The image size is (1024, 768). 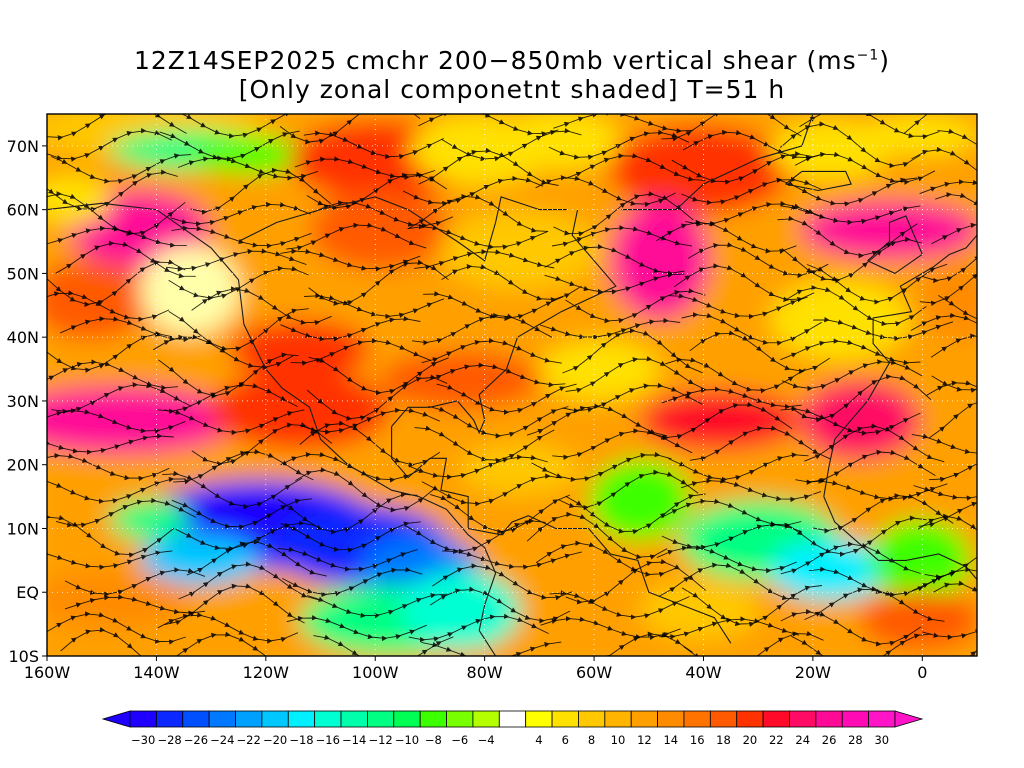 I want to click on colorbar-label: 22, so click(x=776, y=740).